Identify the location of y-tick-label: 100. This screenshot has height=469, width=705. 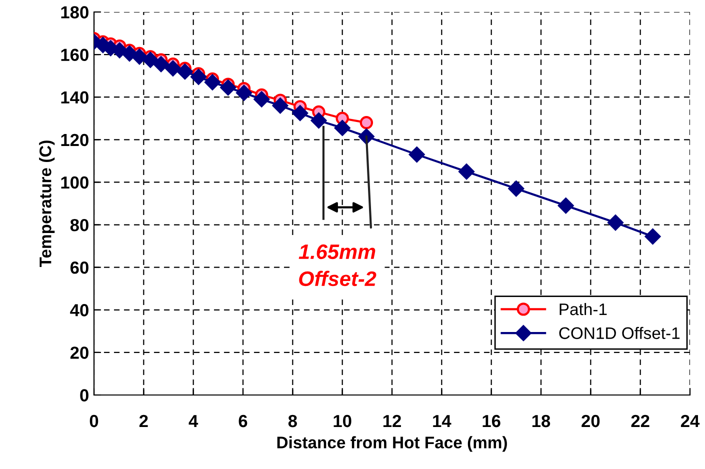
(74, 182).